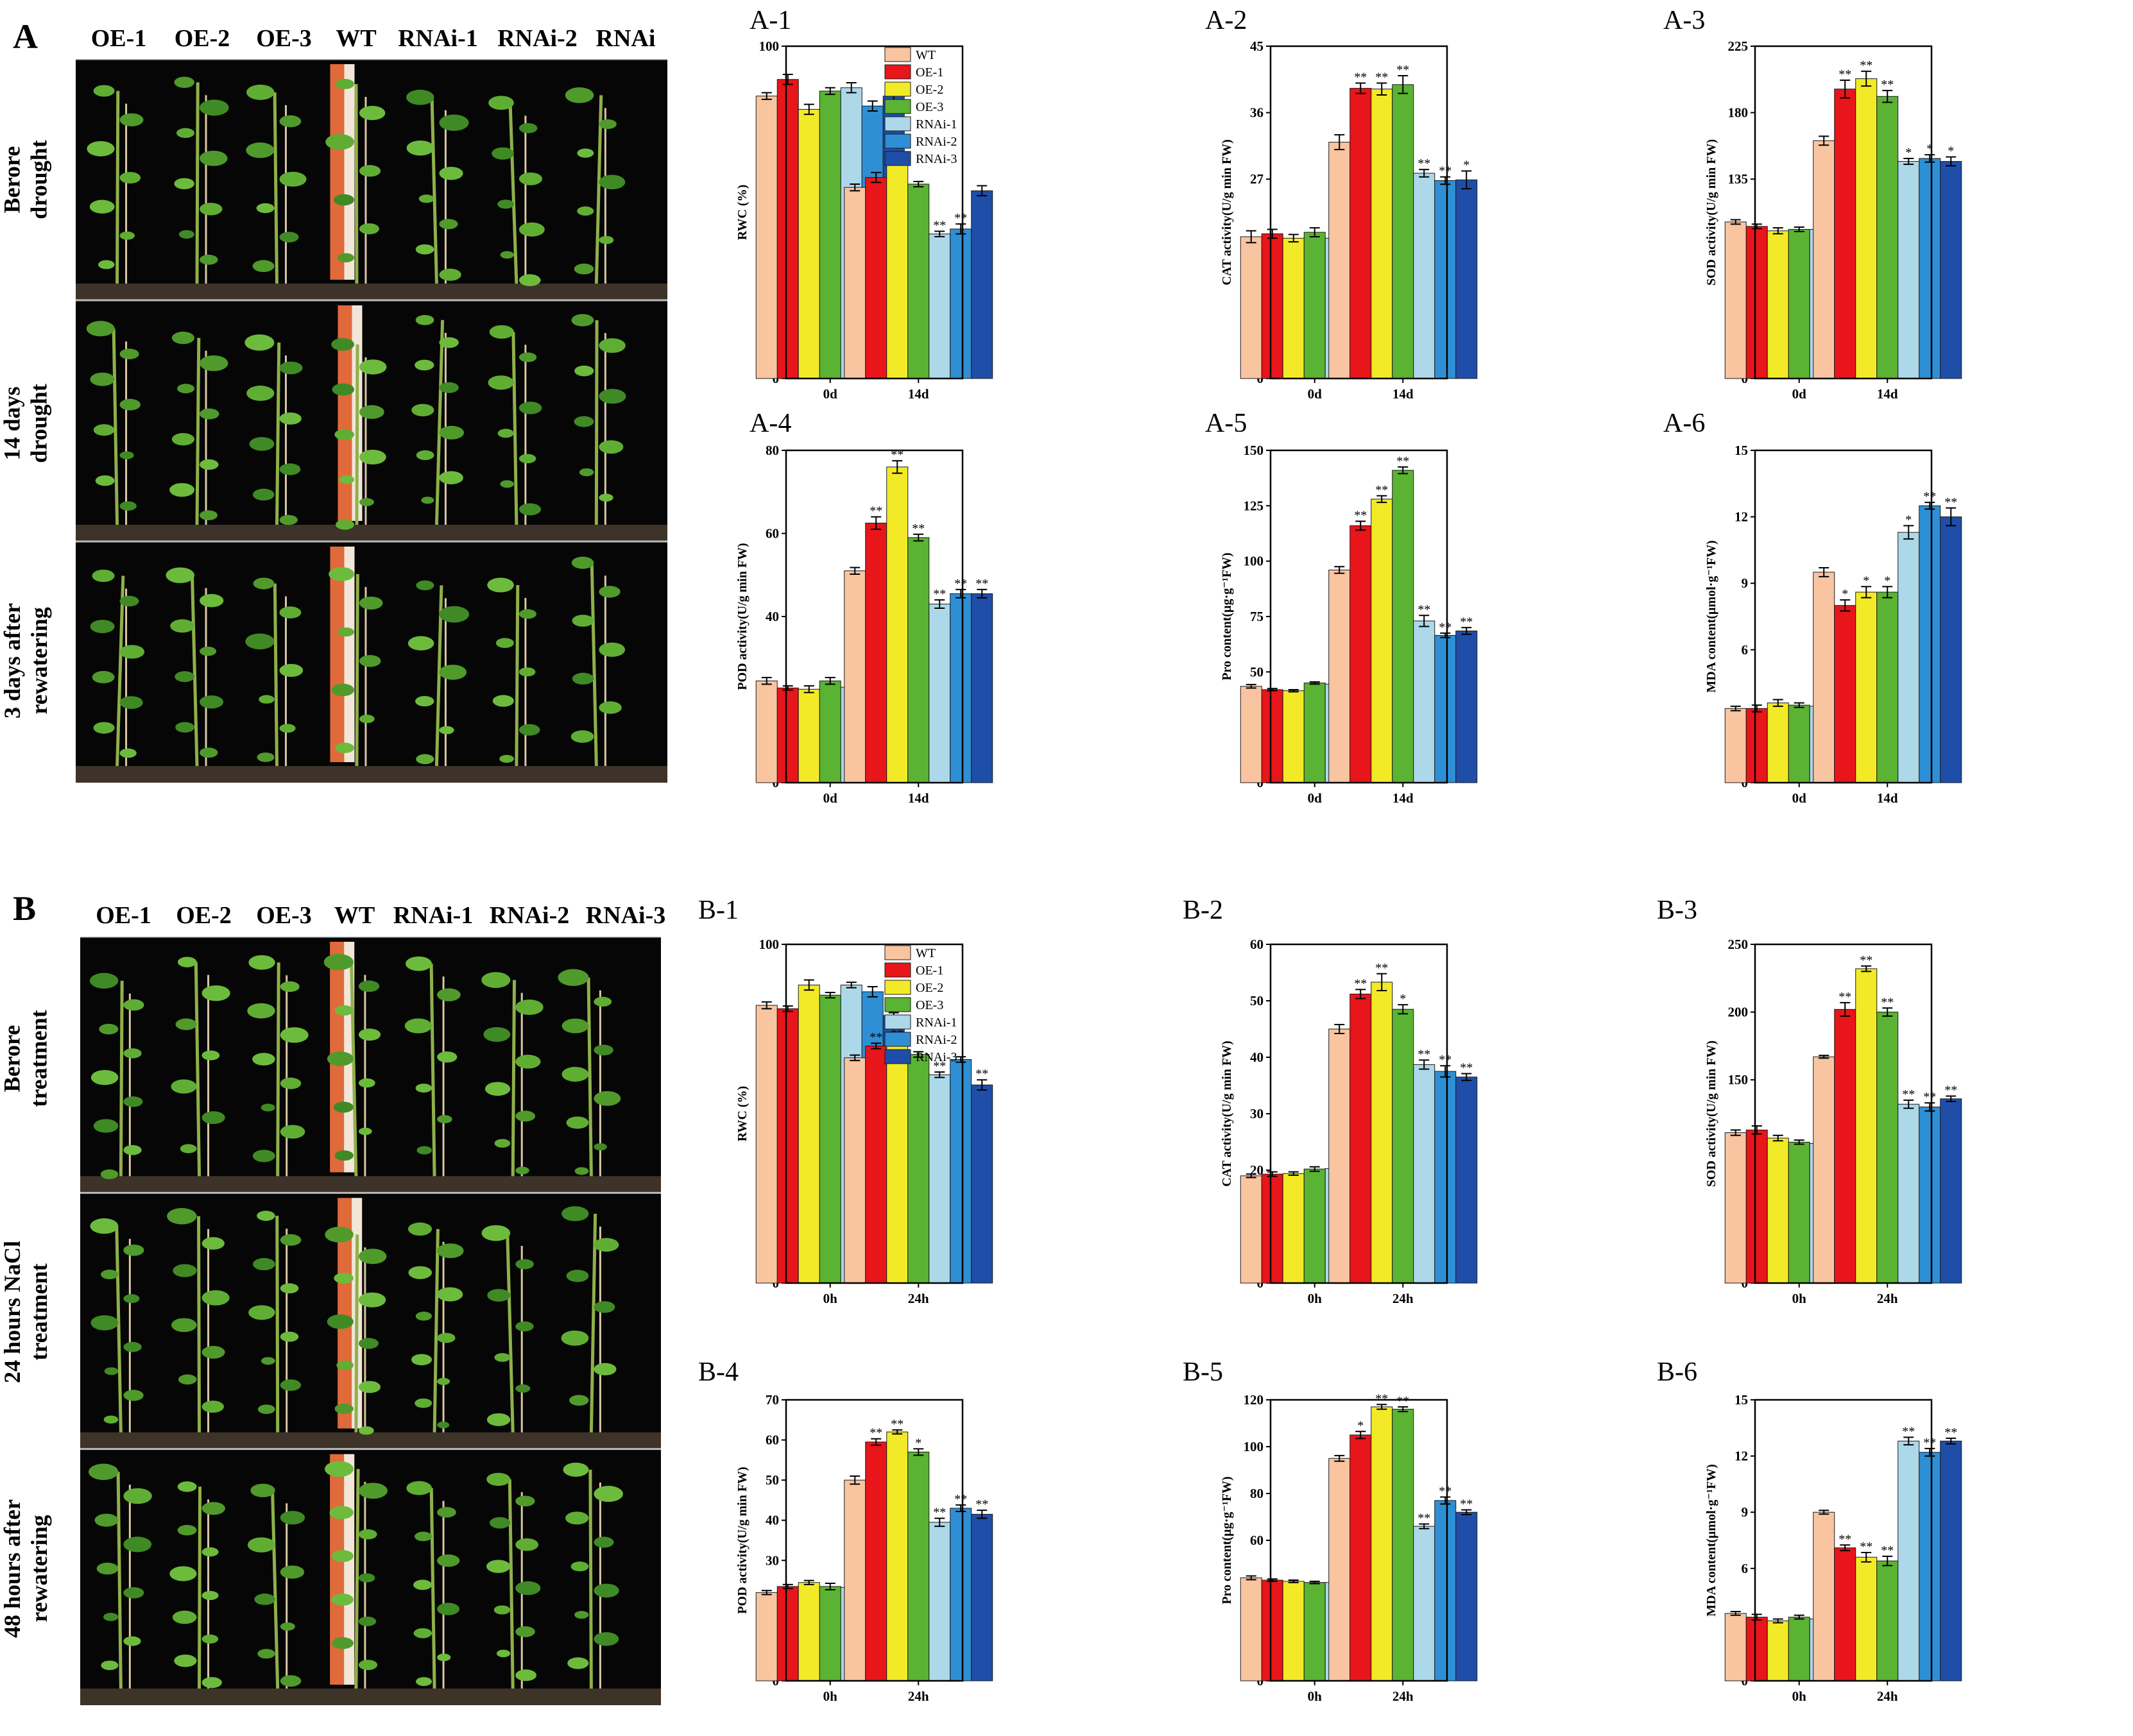 The image size is (2133, 1736). Describe the element at coordinates (1227, 616) in the screenshot. I see `y-axis-label: Pro content(µg·g⁻¹FW)` at that location.